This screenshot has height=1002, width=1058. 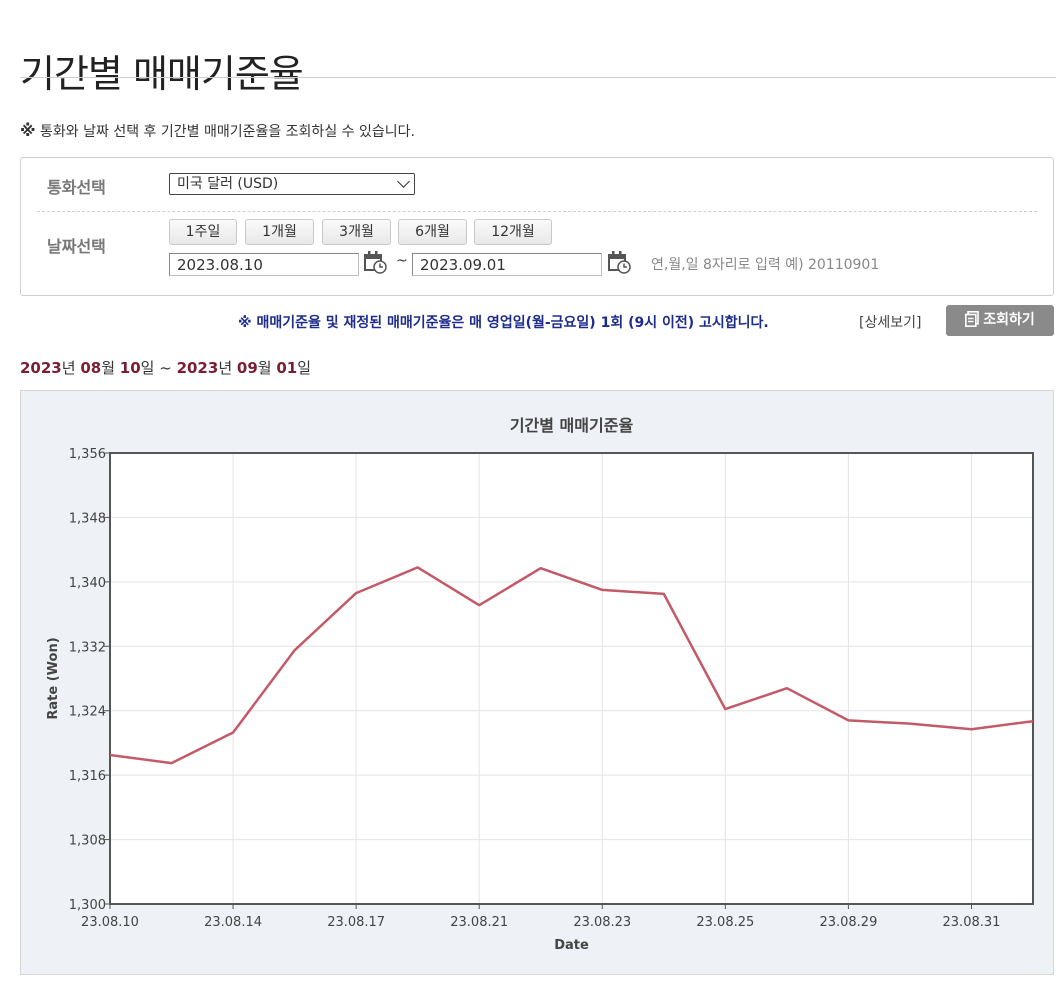 What do you see at coordinates (972, 319) in the screenshot?
I see `document-icon` at bounding box center [972, 319].